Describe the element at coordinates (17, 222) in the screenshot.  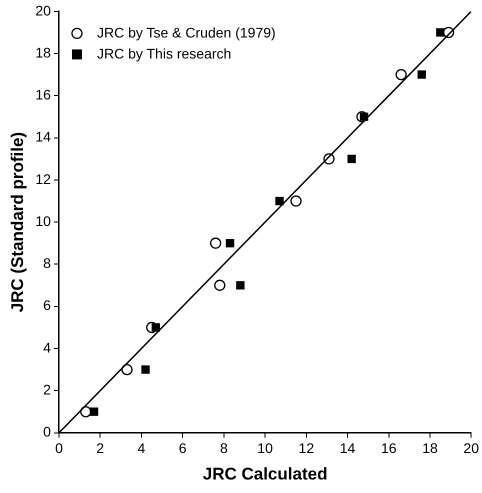
I see `y-axis-title: JRC (Standard profile)` at that location.